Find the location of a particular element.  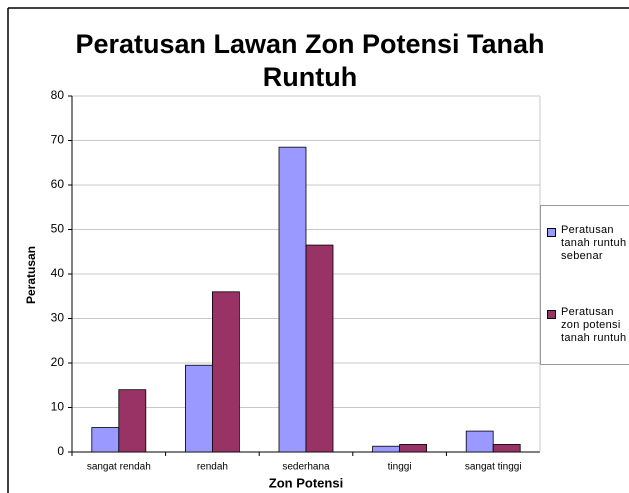

x-tick-label: rendah is located at coordinates (212, 467).